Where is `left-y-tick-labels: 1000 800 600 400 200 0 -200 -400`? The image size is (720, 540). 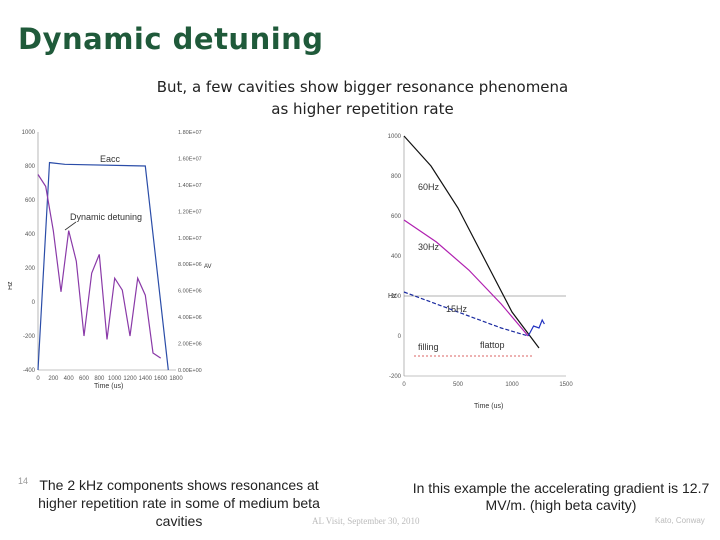 left-y-tick-labels: 1000 800 600 400 200 0 -200 -400 is located at coordinates (29, 252).